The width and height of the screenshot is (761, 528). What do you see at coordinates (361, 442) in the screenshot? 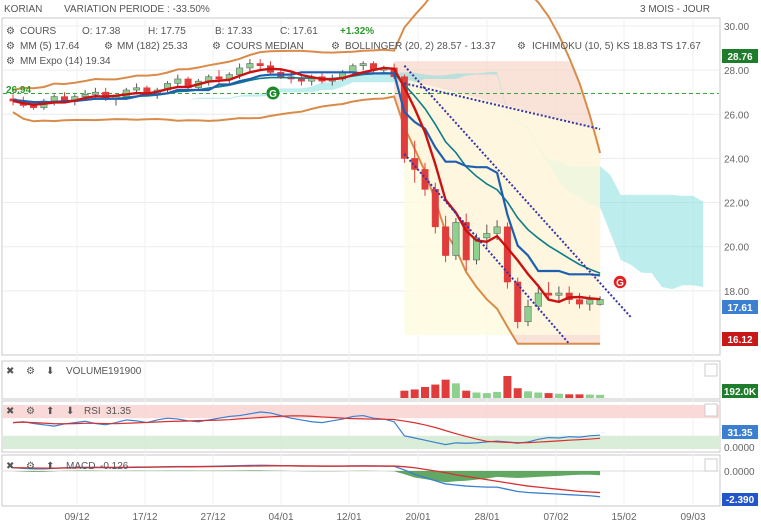
I see `rsi-oversold-zone` at bounding box center [361, 442].